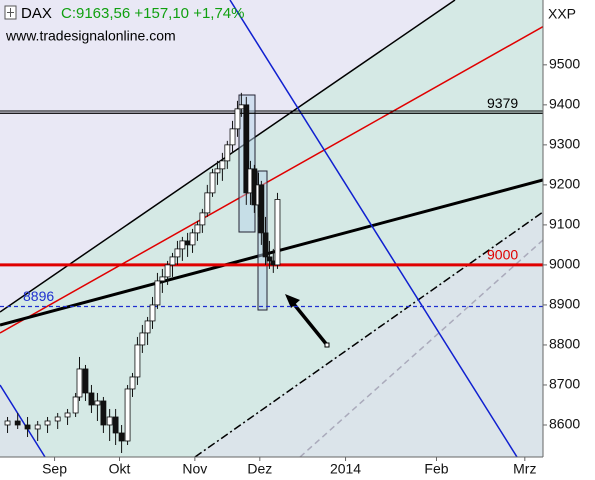 This screenshot has width=595, height=480. Describe the element at coordinates (564, 424) in the screenshot. I see `y-tick-label: 8600` at that location.